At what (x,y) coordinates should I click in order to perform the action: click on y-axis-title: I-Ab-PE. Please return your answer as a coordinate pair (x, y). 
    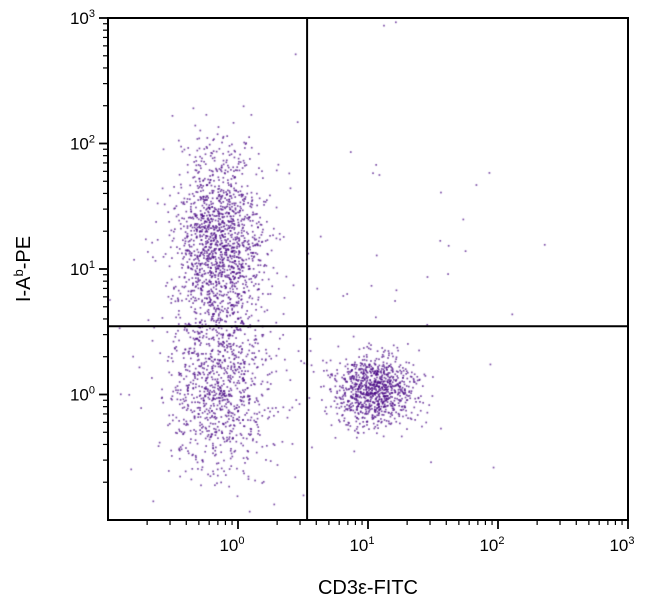
    Looking at the image, I should click on (23, 269).